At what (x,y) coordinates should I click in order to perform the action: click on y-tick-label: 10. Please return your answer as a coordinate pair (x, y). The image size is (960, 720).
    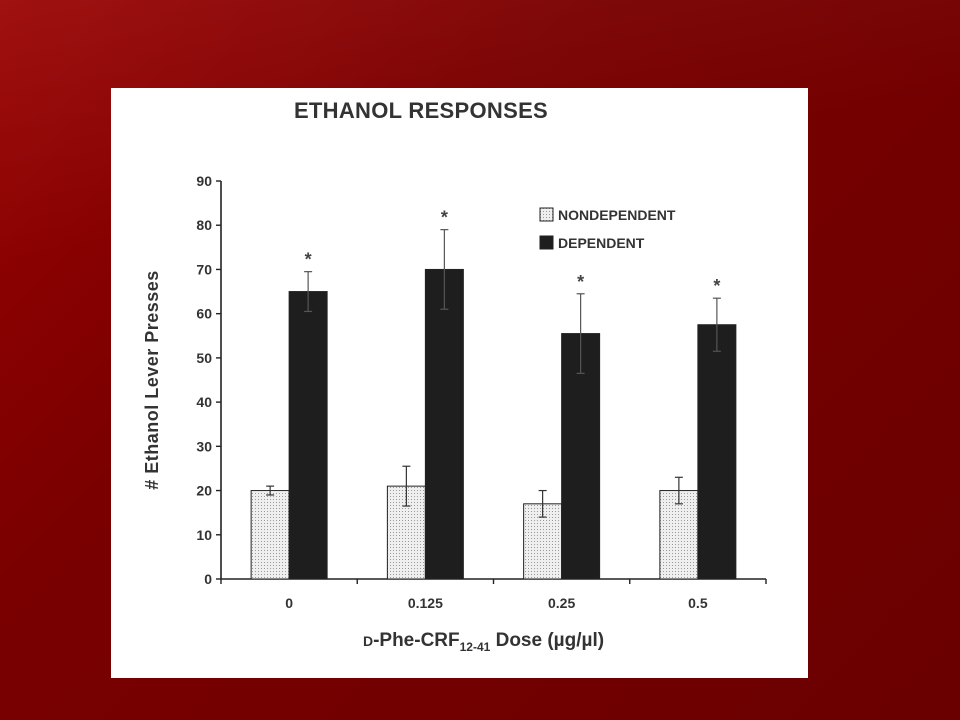
    Looking at the image, I should click on (204, 535).